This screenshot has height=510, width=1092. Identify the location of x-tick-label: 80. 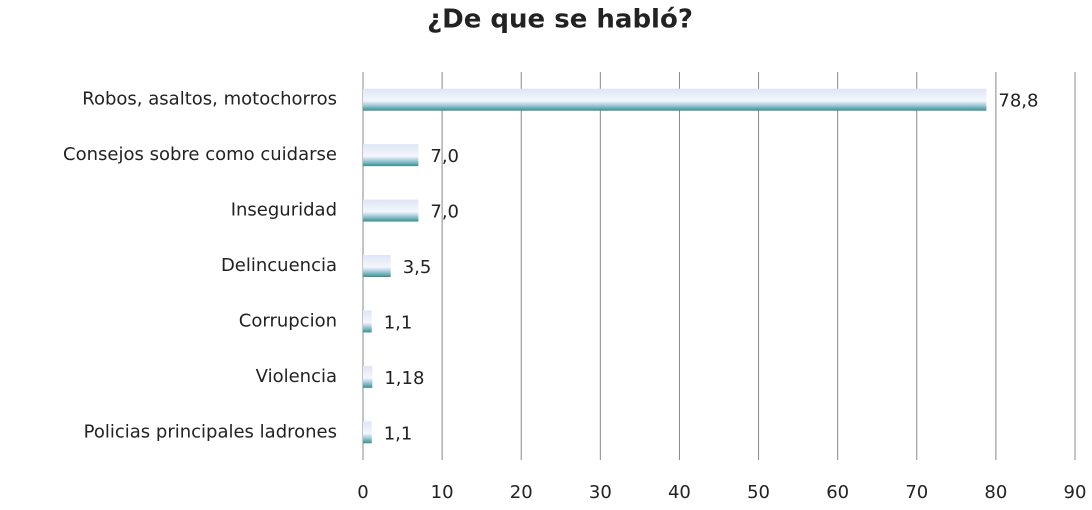
(995, 492).